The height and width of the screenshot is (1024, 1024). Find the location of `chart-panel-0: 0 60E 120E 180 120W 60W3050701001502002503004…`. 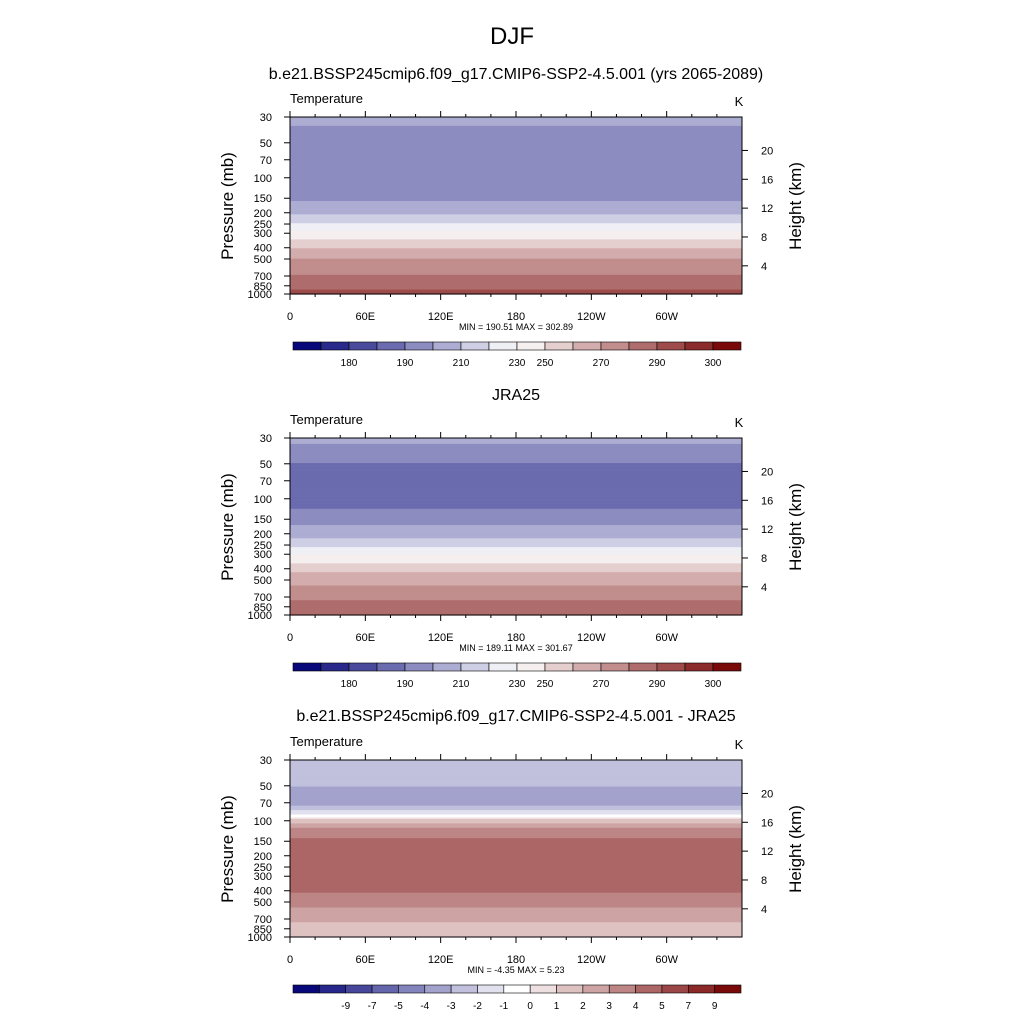

chart-panel-0: 0 60E 120E 180 120W 60W3050701001502002503004… is located at coordinates (510, 240).